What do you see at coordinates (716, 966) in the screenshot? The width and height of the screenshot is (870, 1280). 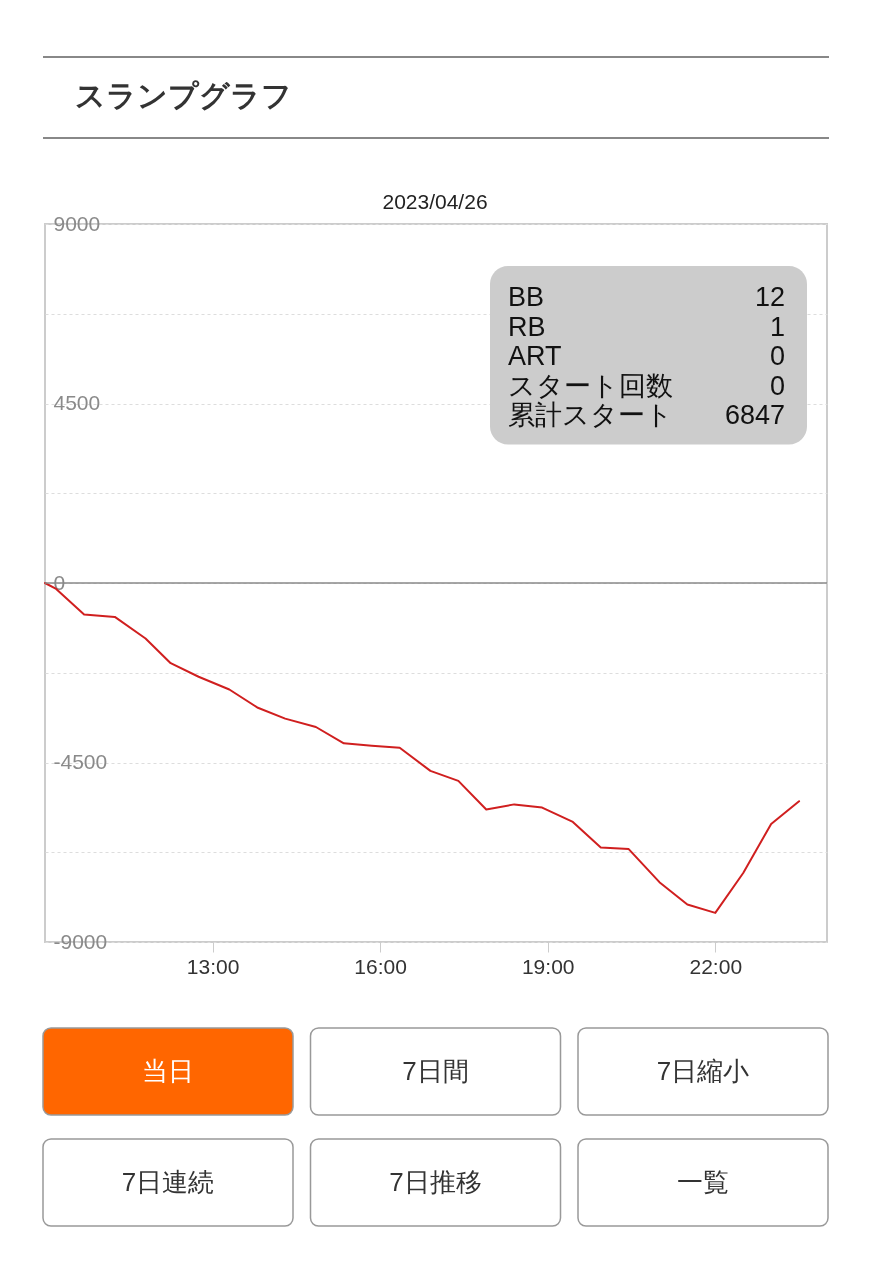 I see `x-tick-label: 22:00` at bounding box center [716, 966].